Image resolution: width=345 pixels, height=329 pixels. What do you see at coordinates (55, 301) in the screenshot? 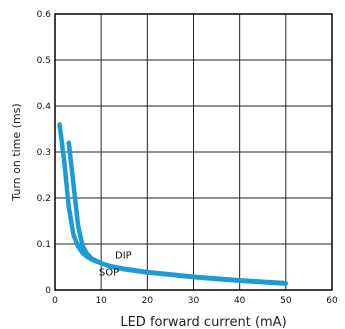
I see `x-tick-label: 0` at bounding box center [55, 301].